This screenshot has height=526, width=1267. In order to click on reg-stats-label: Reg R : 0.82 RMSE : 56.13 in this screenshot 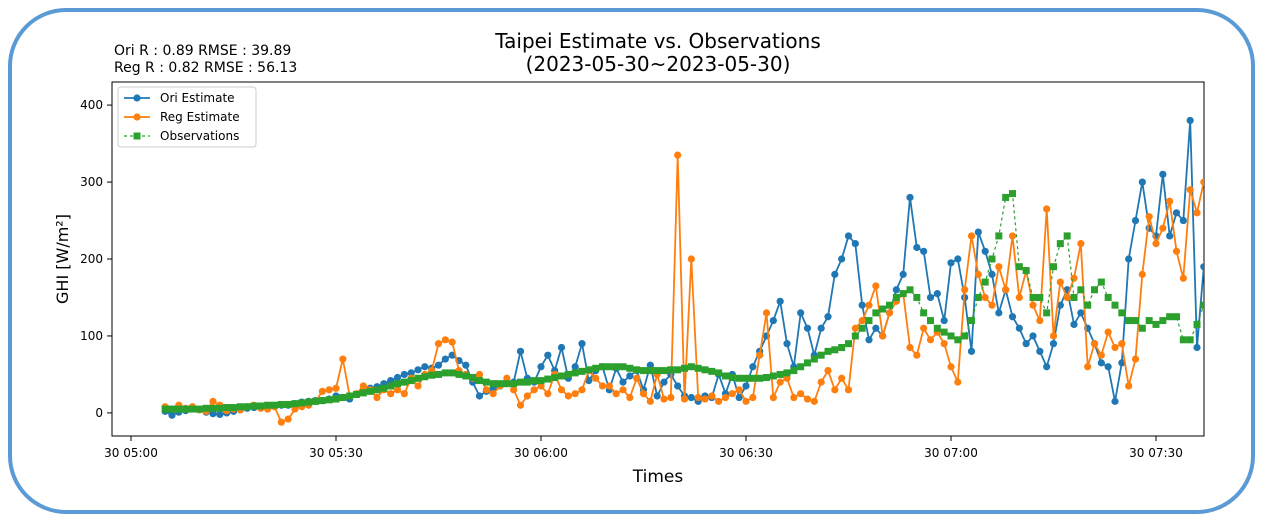, I will do `click(206, 68)`.